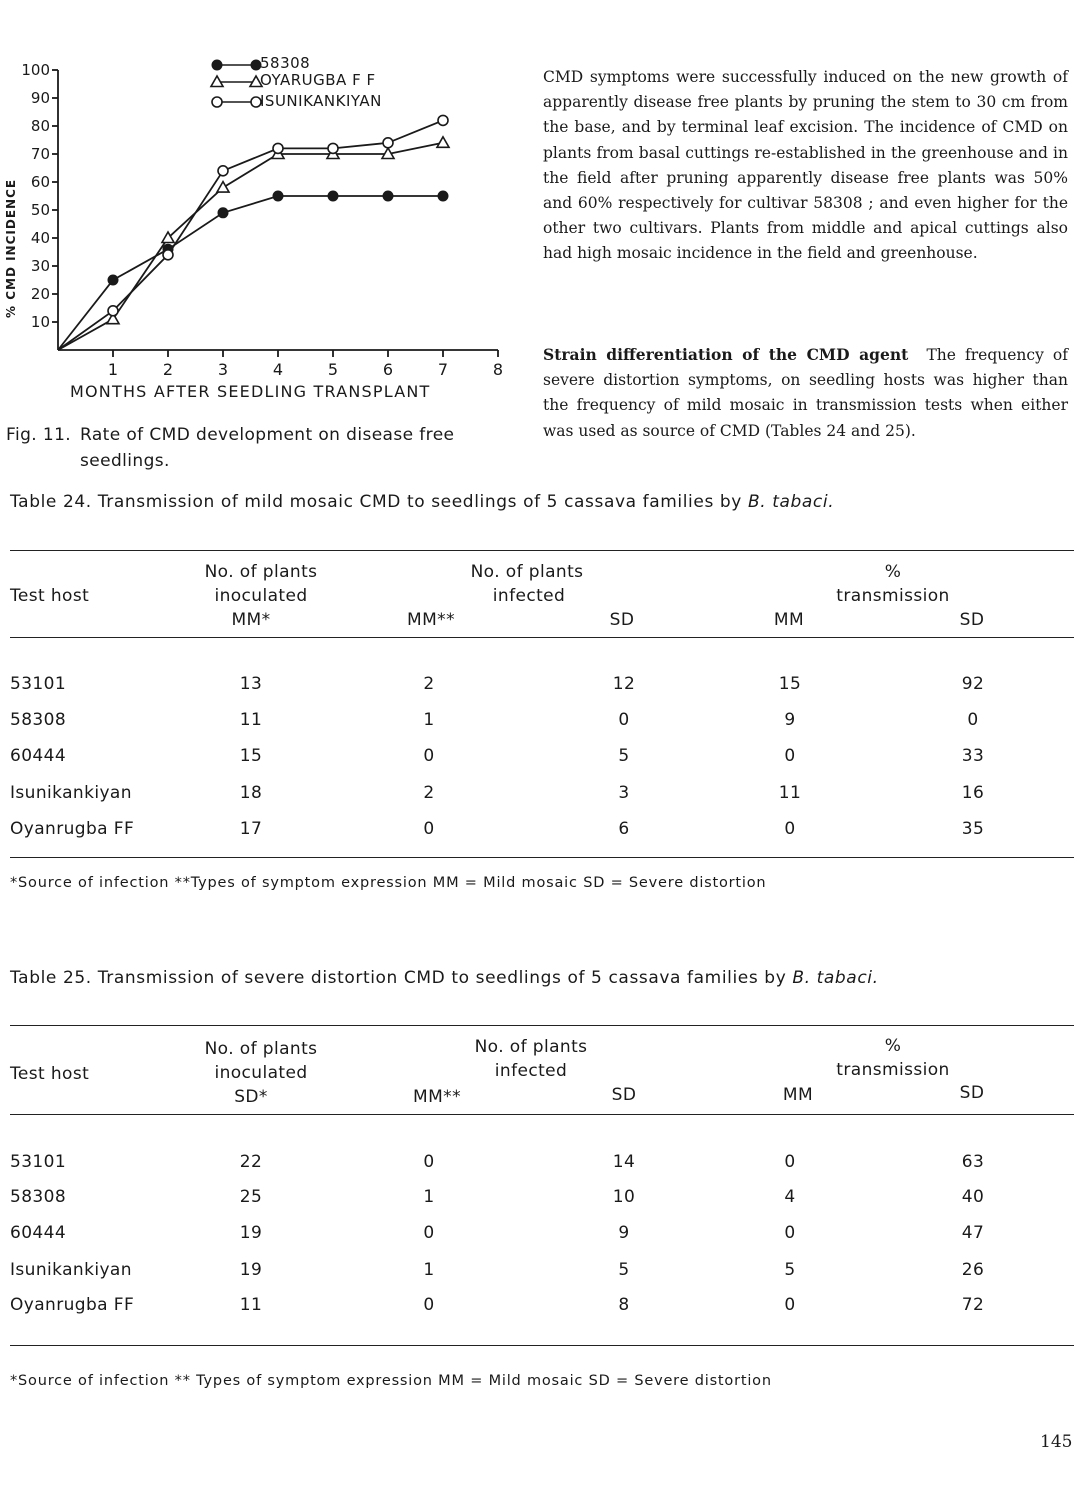  What do you see at coordinates (250, 391) in the screenshot?
I see `x-axis-title: MONTHS AFTER SEEDLING TRANSPLANT` at bounding box center [250, 391].